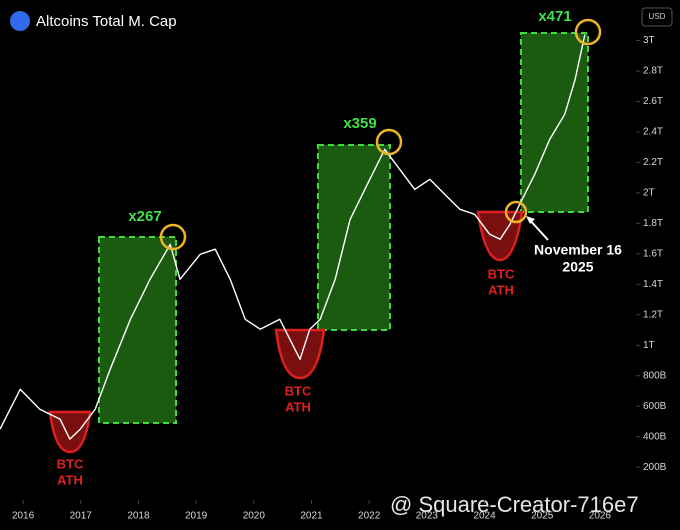 Image resolution: width=680 pixels, height=530 pixels. Describe the element at coordinates (554, 16) in the screenshot. I see `gain-label: x471` at that location.